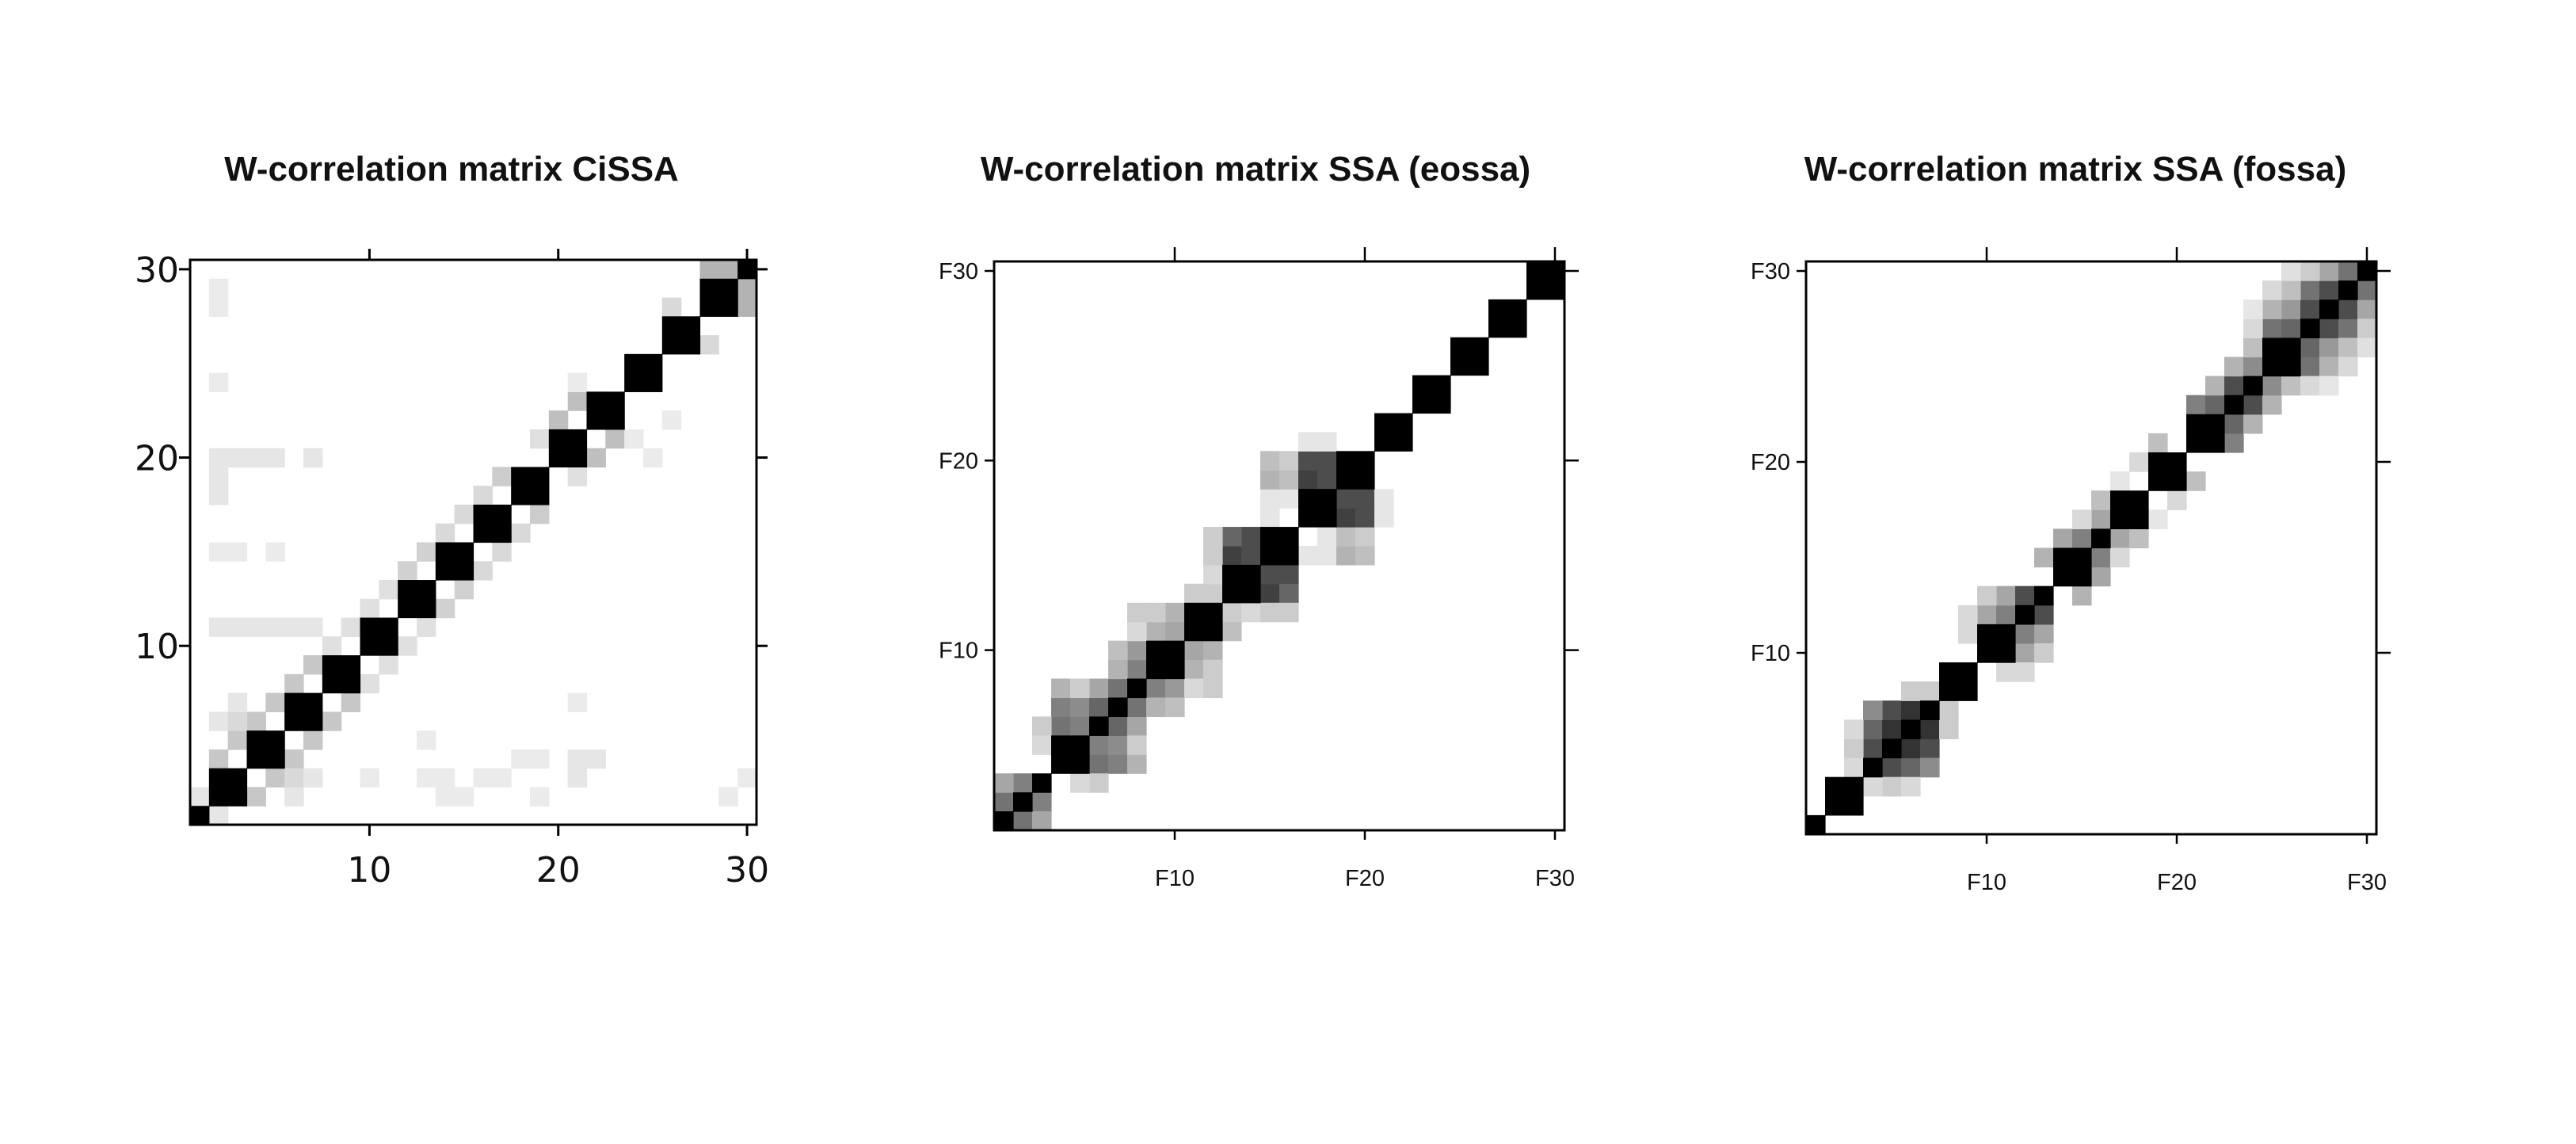 The width and height of the screenshot is (2576, 1144). What do you see at coordinates (369, 870) in the screenshot?
I see `panel-1-x-tick-label-1: 10` at bounding box center [369, 870].